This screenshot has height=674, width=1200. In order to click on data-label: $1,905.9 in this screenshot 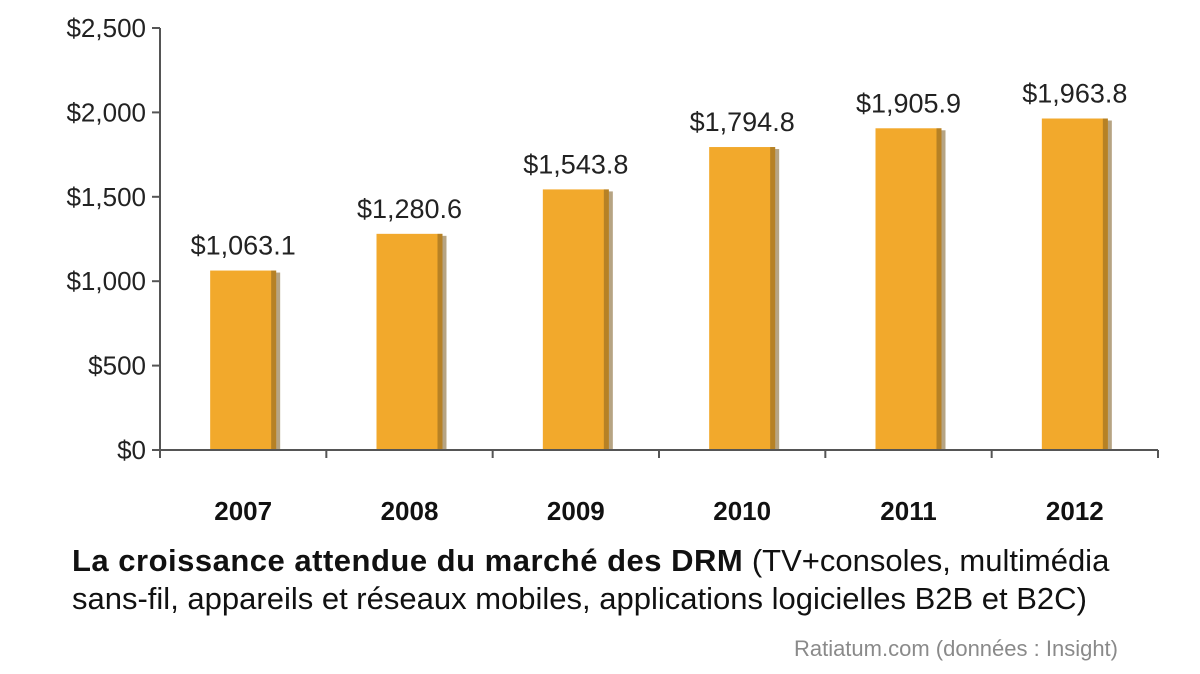, I will do `click(908, 103)`.